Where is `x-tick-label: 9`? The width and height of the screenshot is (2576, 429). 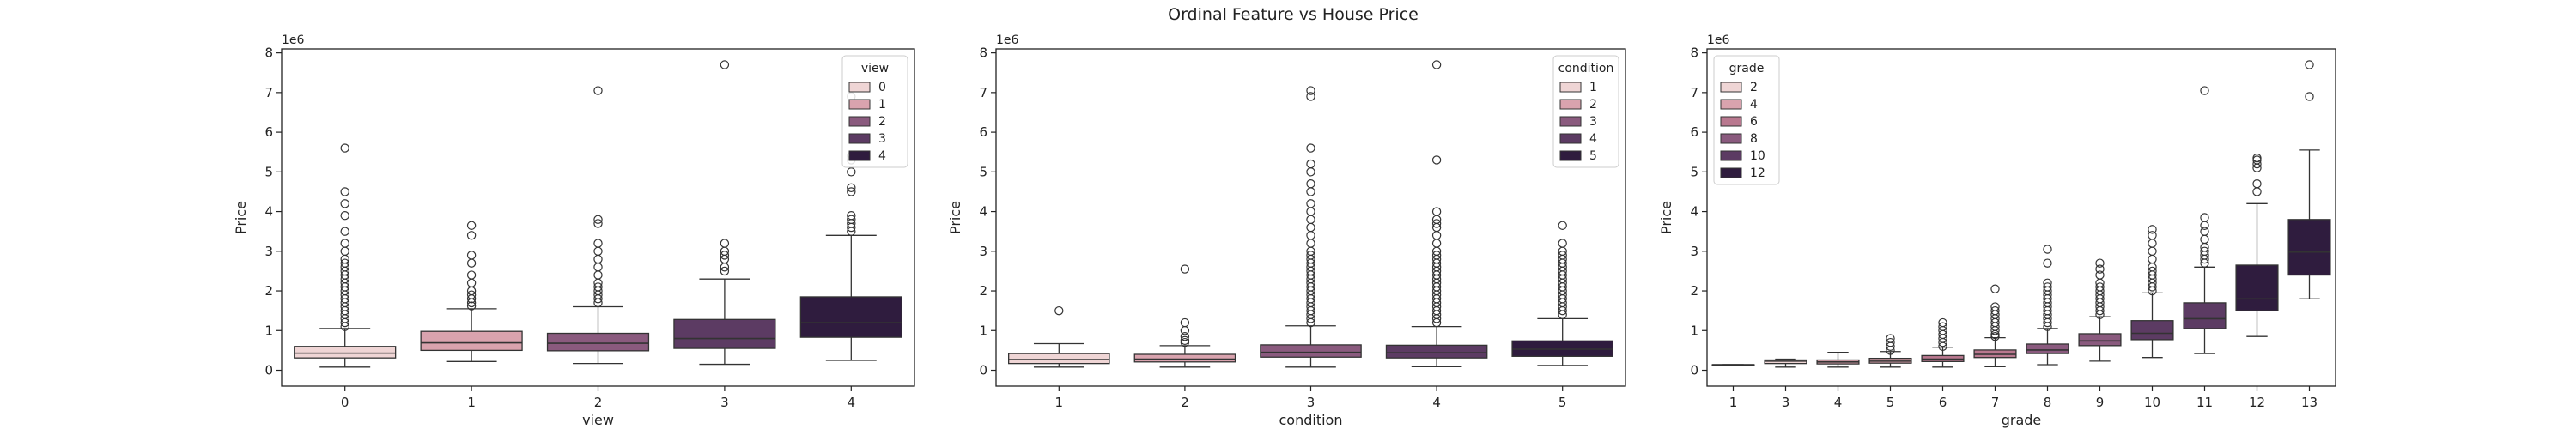 x-tick-label: 9 is located at coordinates (2100, 402).